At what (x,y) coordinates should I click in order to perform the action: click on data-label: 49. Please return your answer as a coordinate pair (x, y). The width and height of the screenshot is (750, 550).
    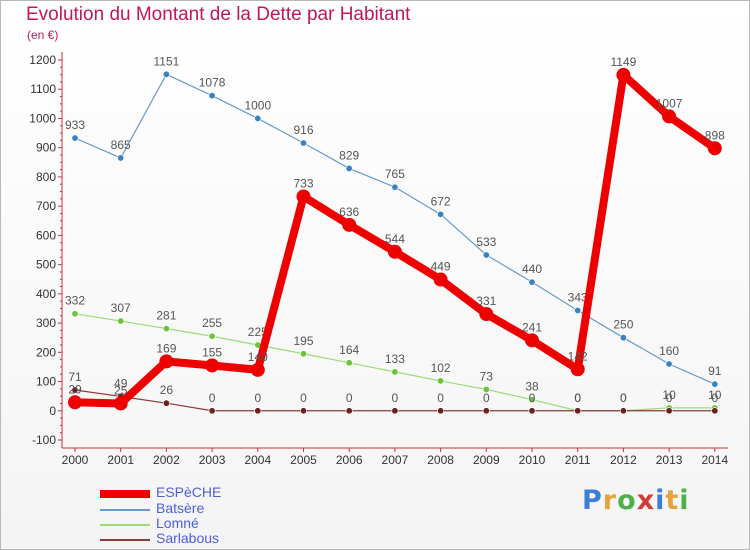
    Looking at the image, I should click on (121, 383).